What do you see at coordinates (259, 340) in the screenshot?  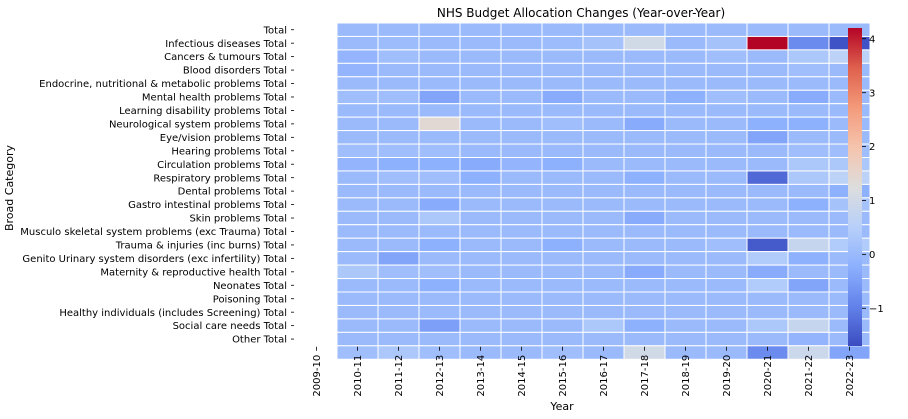 I see `y-tick-label: Other Total` at bounding box center [259, 340].